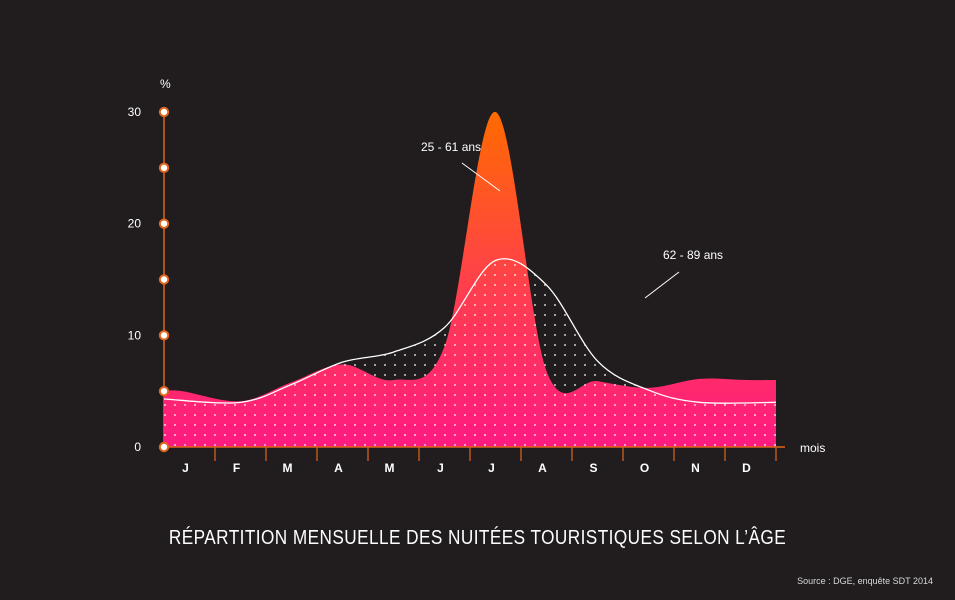 The image size is (955, 600). I want to click on y-tick-label: 10, so click(135, 335).